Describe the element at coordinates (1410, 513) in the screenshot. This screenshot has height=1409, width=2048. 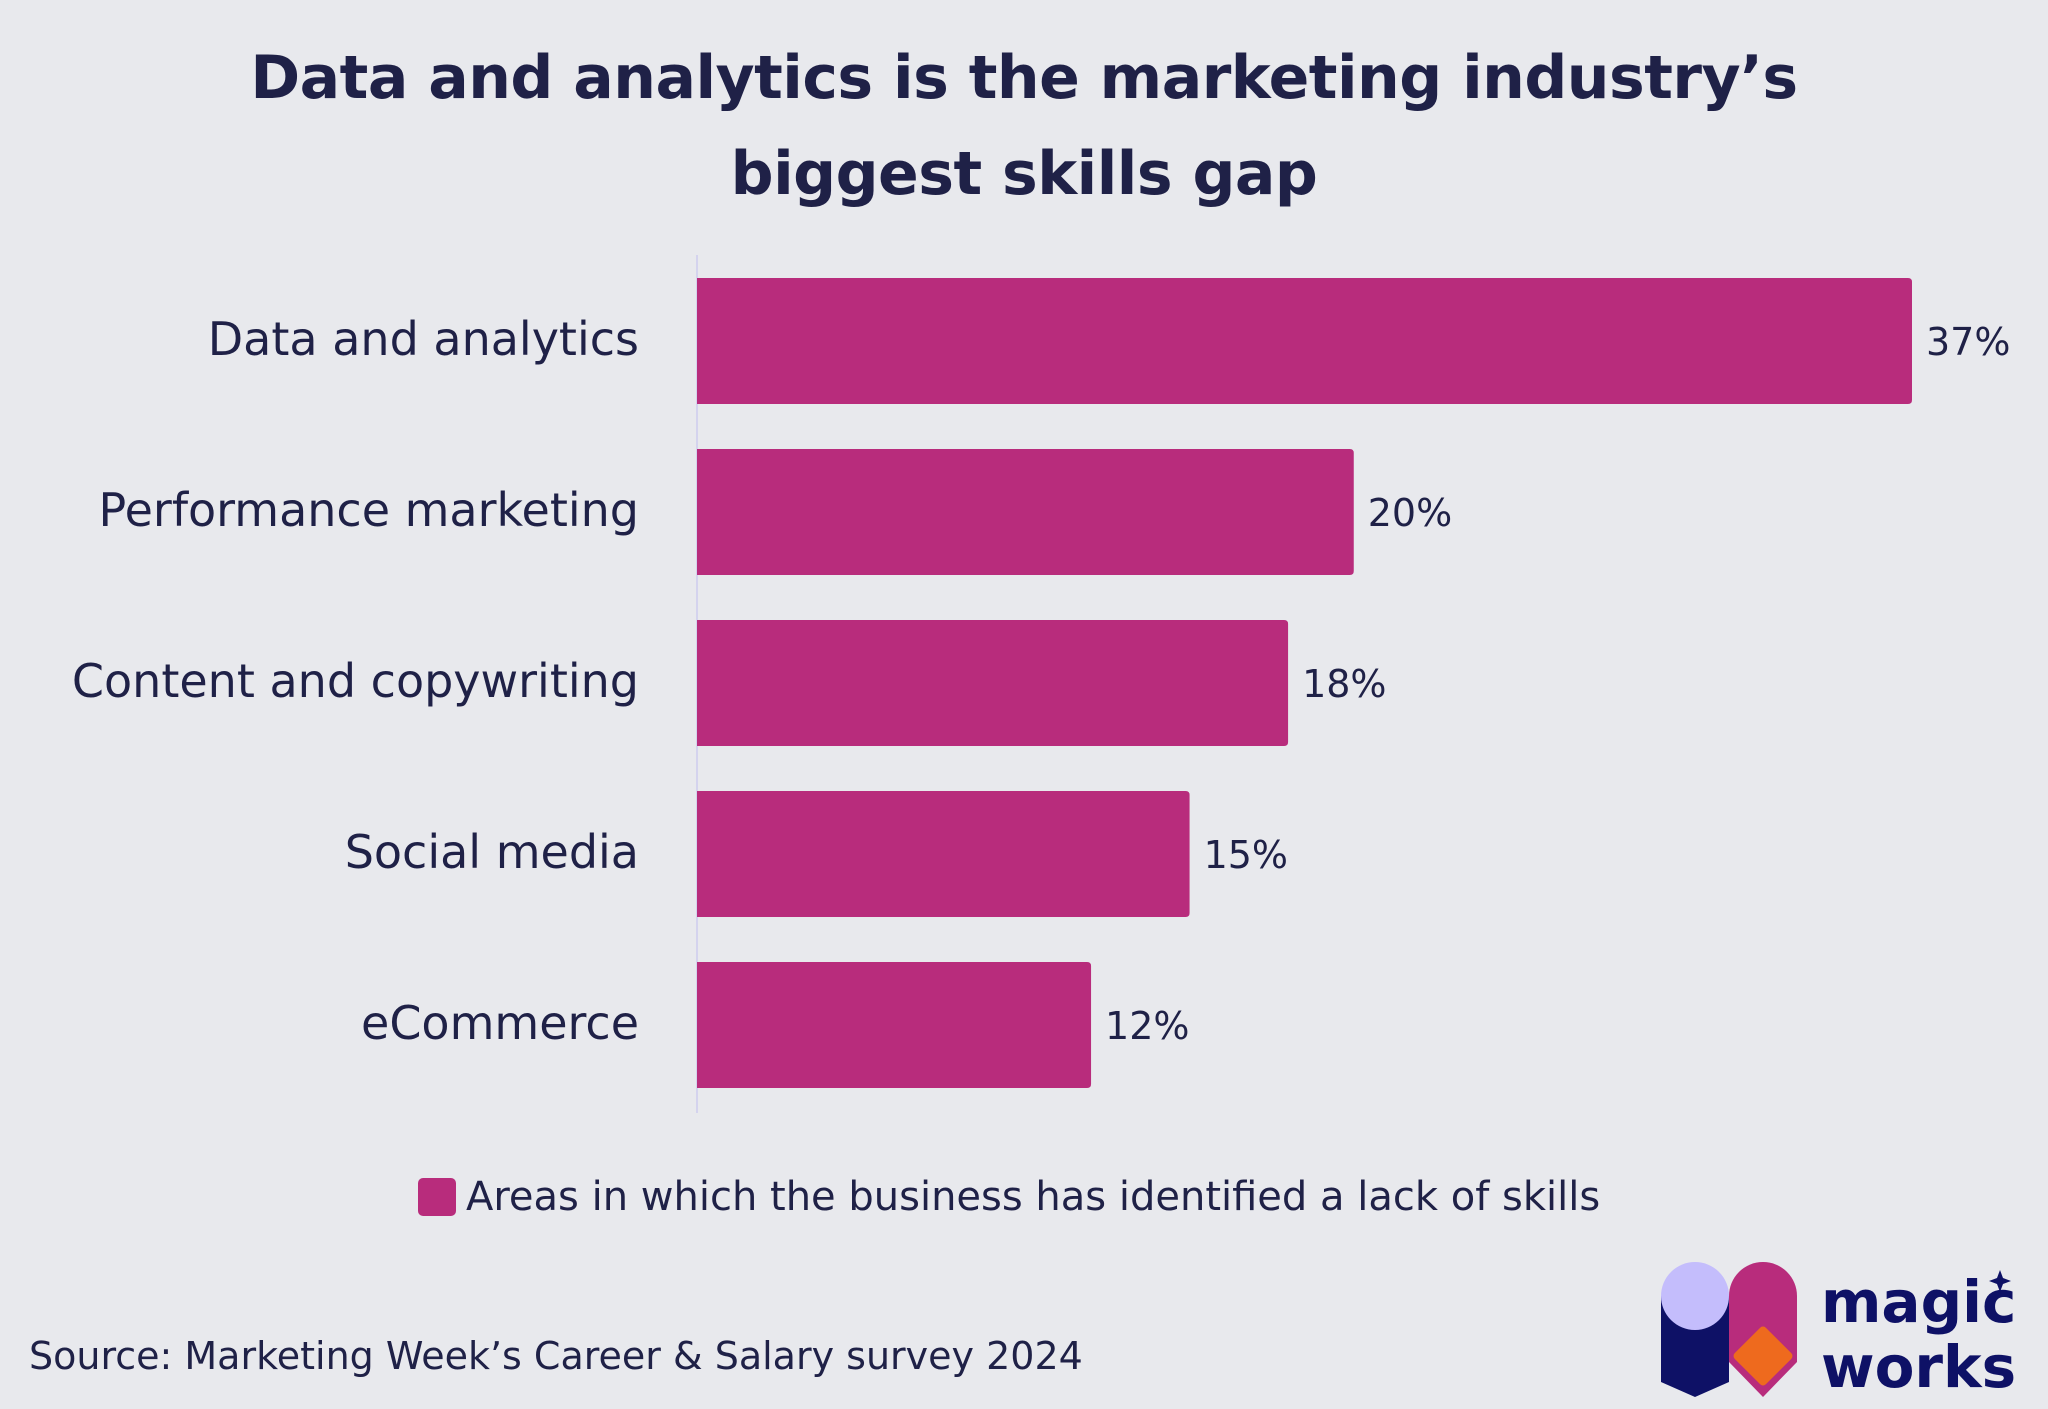
I see `value-label: 20%` at that location.